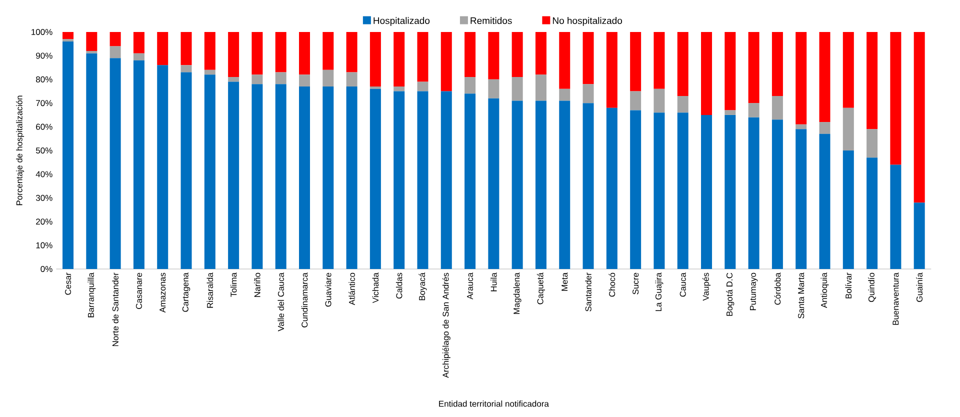 The width and height of the screenshot is (960, 417). I want to click on x-tick-label: Meta, so click(565, 281).